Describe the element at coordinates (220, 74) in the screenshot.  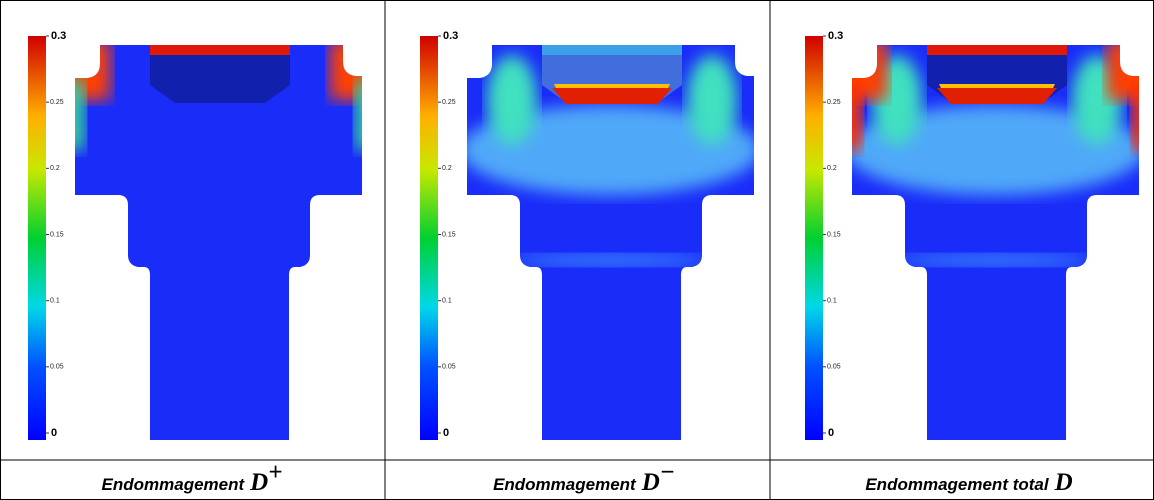
I see `die` at that location.